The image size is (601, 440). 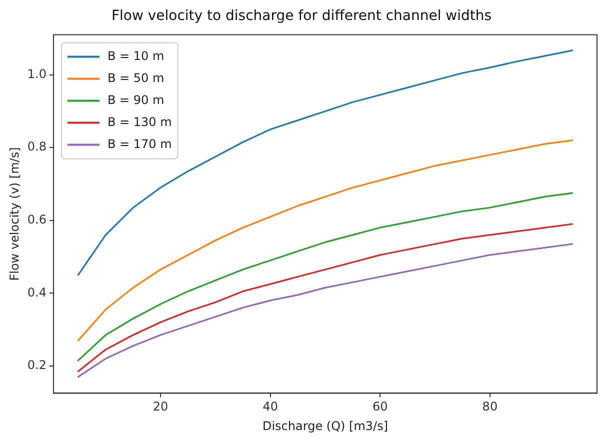 What do you see at coordinates (14, 214) in the screenshot?
I see `y-axis-title: Flow velocity (v) [m/s]` at bounding box center [14, 214].